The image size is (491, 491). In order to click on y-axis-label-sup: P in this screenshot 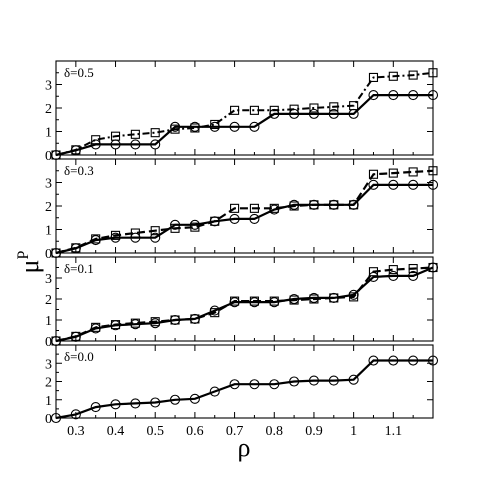, I will do `click(23, 254)`.